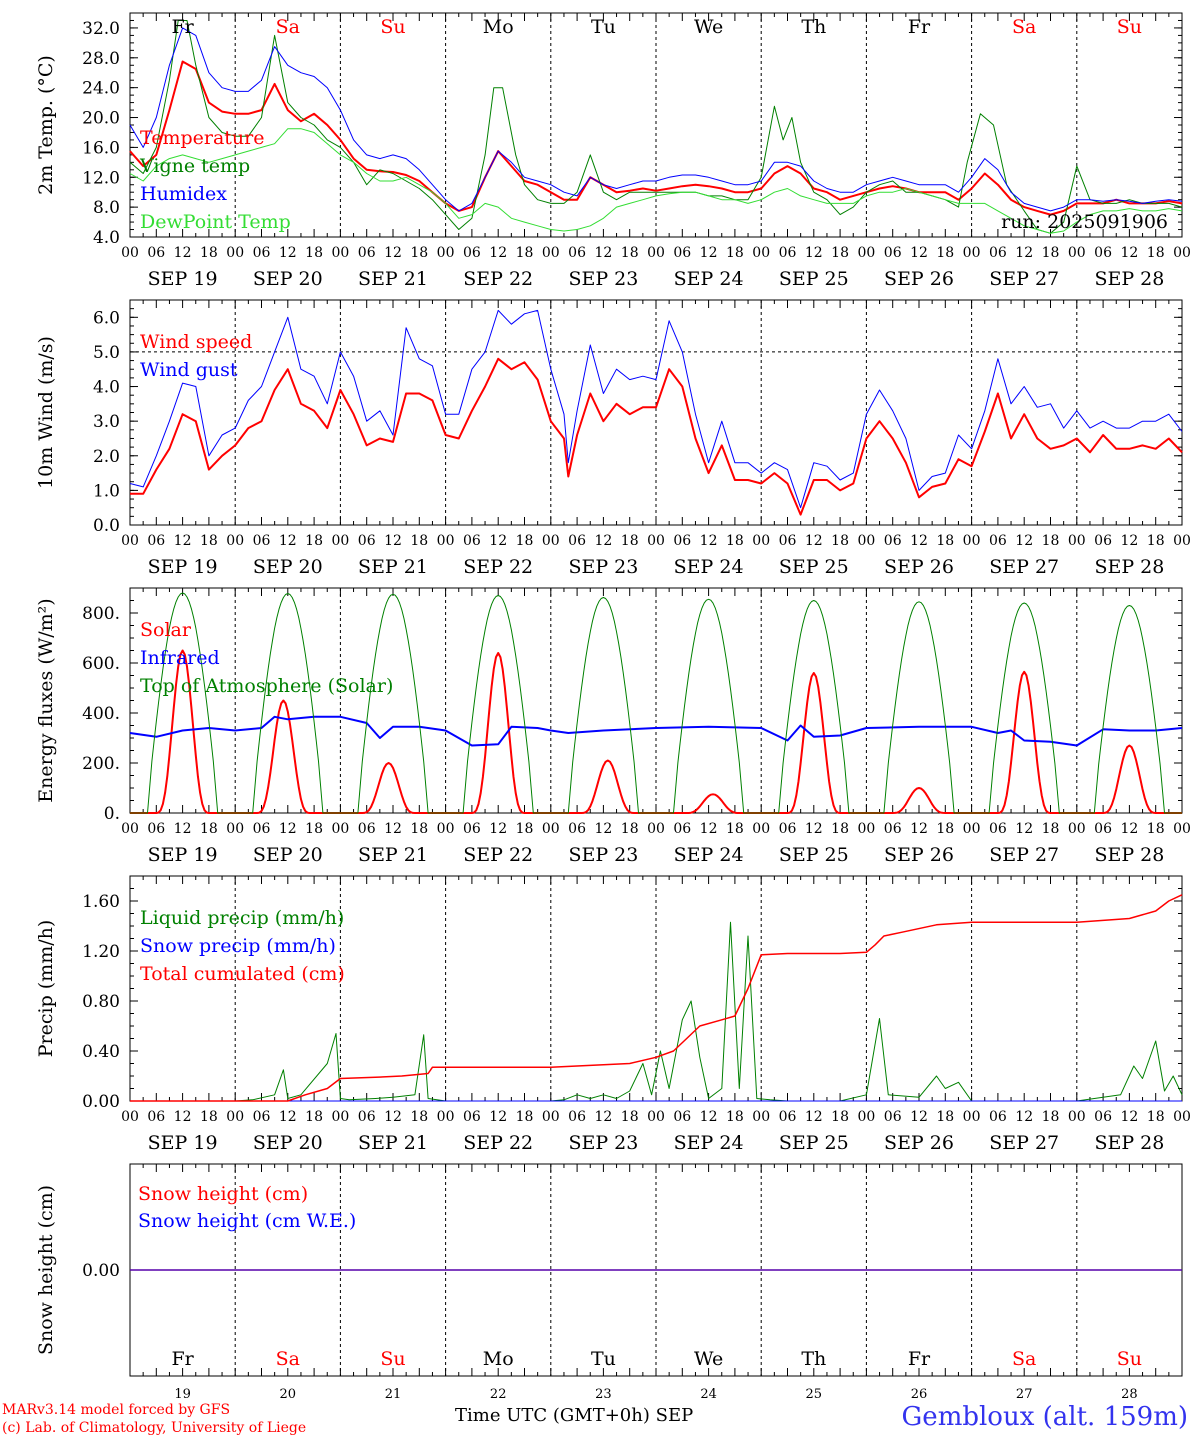 The image size is (1194, 1440). Describe the element at coordinates (919, 27) in the screenshot. I see `weekday-label-top: Fr` at that location.